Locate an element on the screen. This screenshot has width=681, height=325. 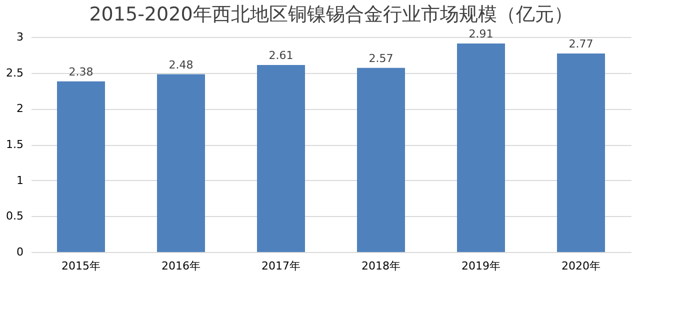
x-tick-label: 2015年 is located at coordinates (81, 266).